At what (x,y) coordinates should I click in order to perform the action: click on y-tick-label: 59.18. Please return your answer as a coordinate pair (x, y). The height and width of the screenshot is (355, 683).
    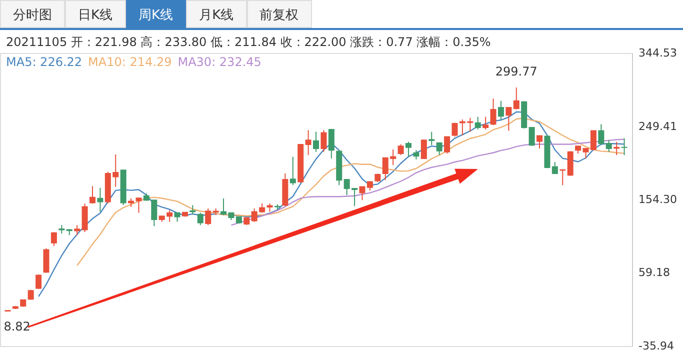
    Looking at the image, I should click on (654, 273).